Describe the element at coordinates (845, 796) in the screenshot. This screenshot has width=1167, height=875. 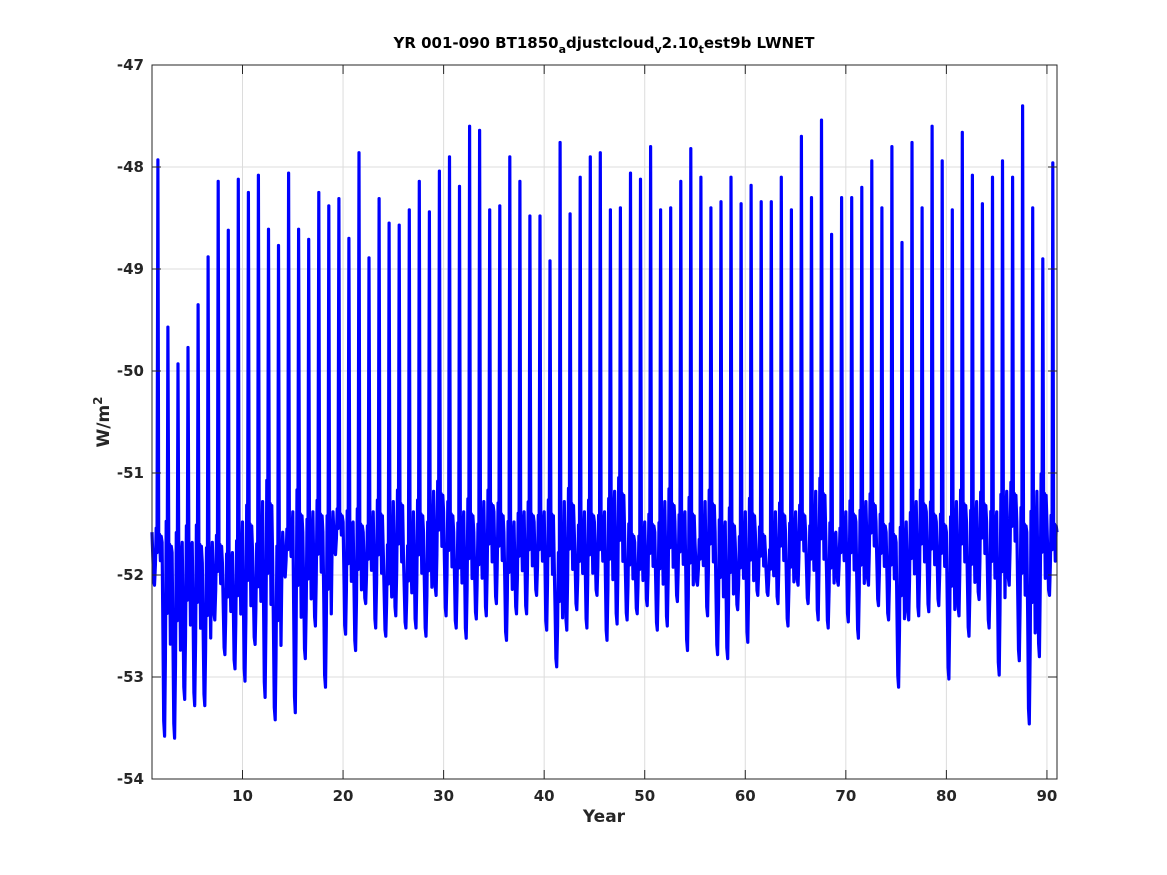
I see `x-tick-label: 70` at that location.